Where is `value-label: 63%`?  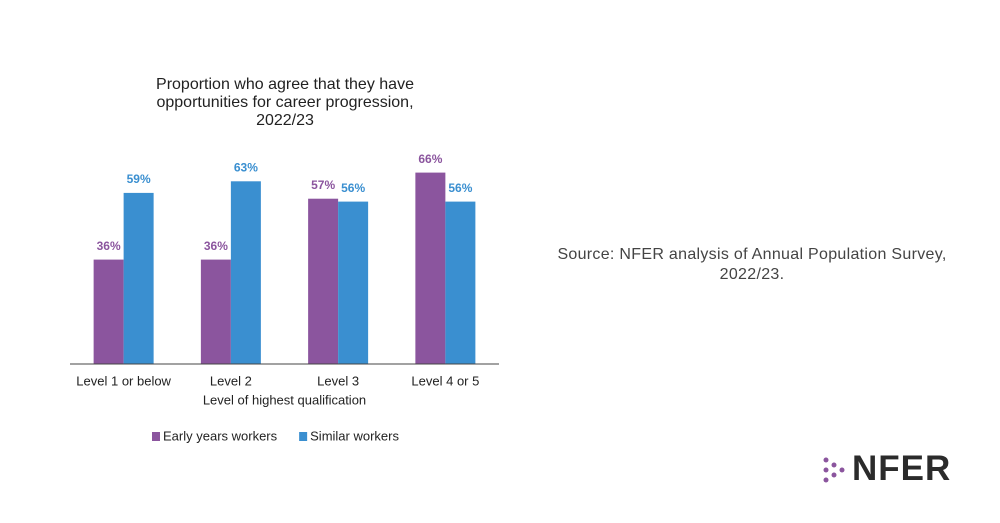 value-label: 63% is located at coordinates (246, 167).